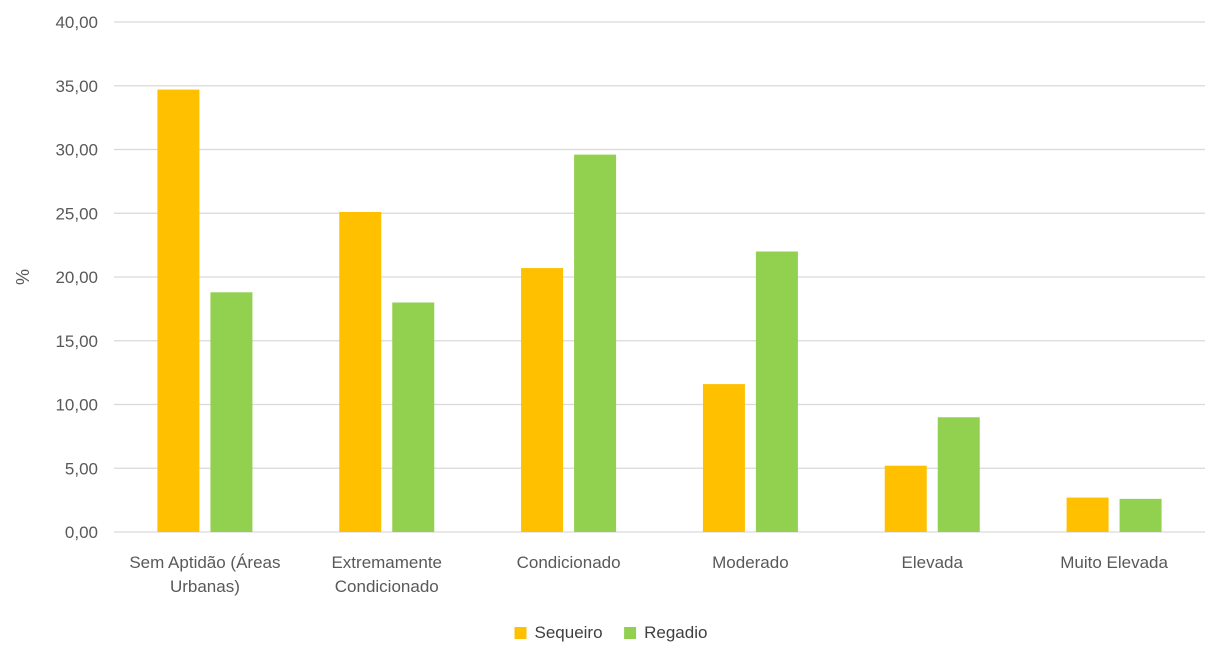  I want to click on x-category-line: Sem Aptidão (Áreas, so click(204, 562).